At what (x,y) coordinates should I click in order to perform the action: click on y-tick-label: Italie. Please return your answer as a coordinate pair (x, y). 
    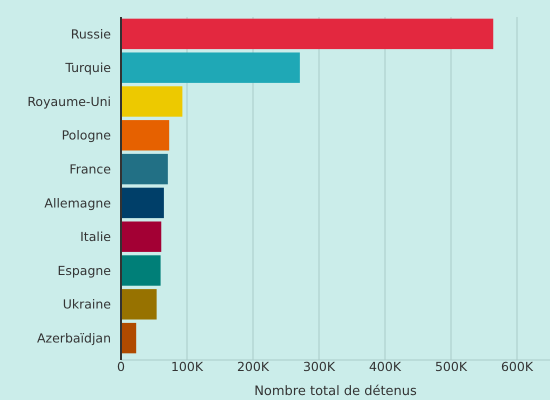
    Looking at the image, I should click on (96, 236).